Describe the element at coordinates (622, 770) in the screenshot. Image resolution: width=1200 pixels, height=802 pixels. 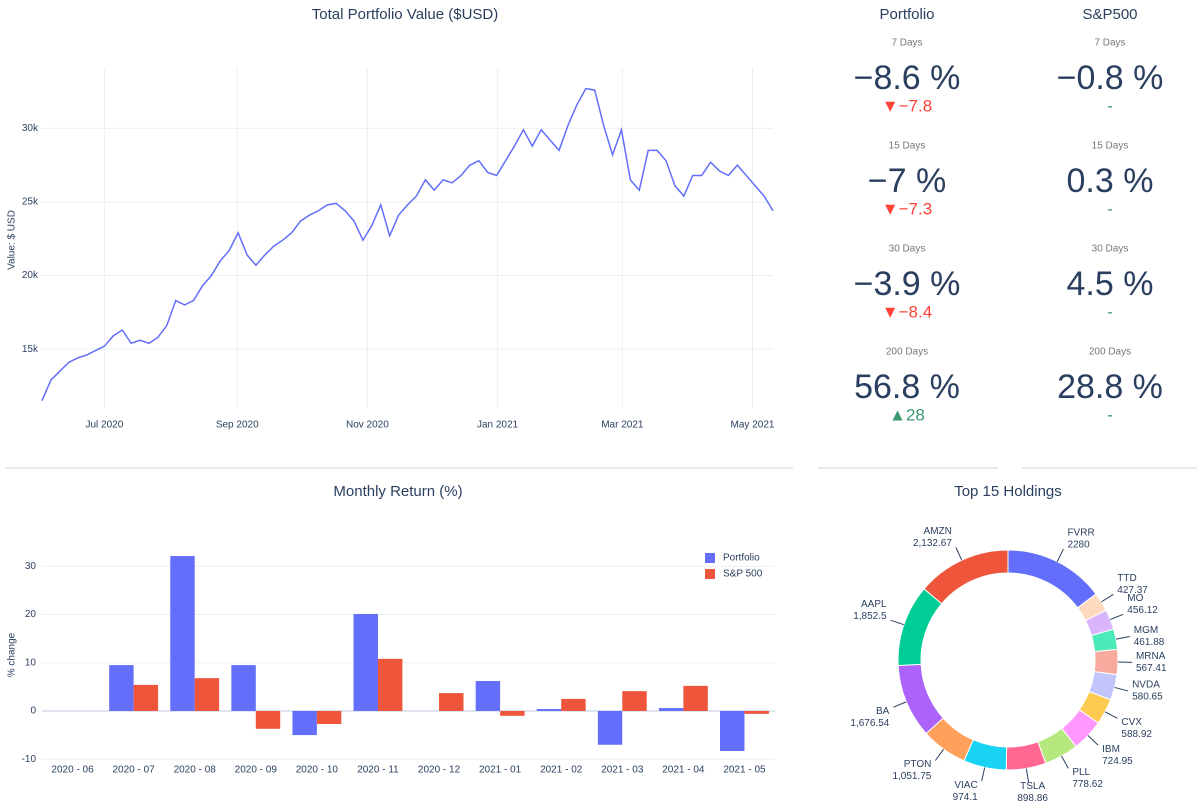
I see `x-tick-label: 2021 - 03` at that location.